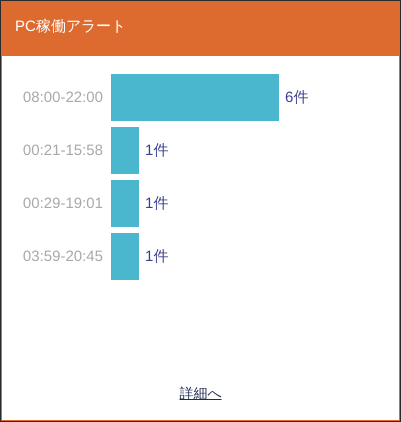  I want to click on y-tick-label: 03:59-20:45, so click(62, 256).